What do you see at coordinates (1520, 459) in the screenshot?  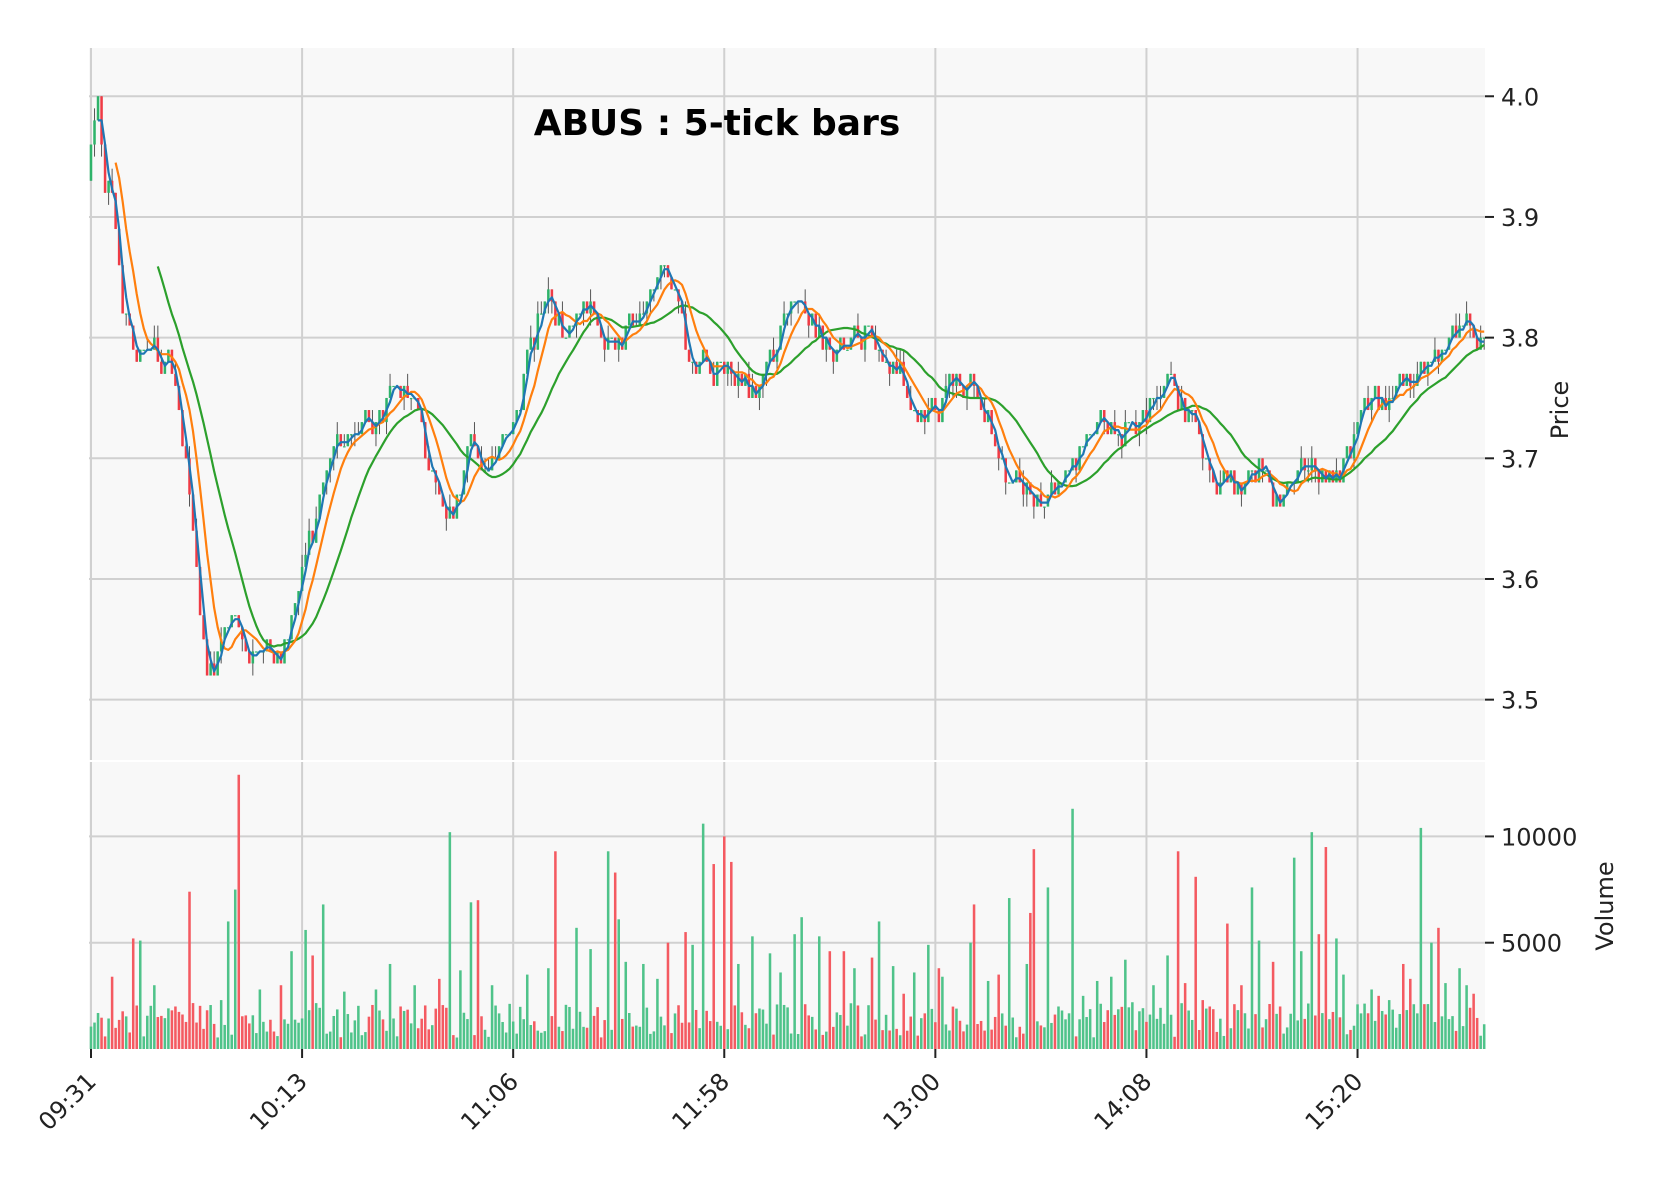 I see `price-tick-label: 3.7` at bounding box center [1520, 459].